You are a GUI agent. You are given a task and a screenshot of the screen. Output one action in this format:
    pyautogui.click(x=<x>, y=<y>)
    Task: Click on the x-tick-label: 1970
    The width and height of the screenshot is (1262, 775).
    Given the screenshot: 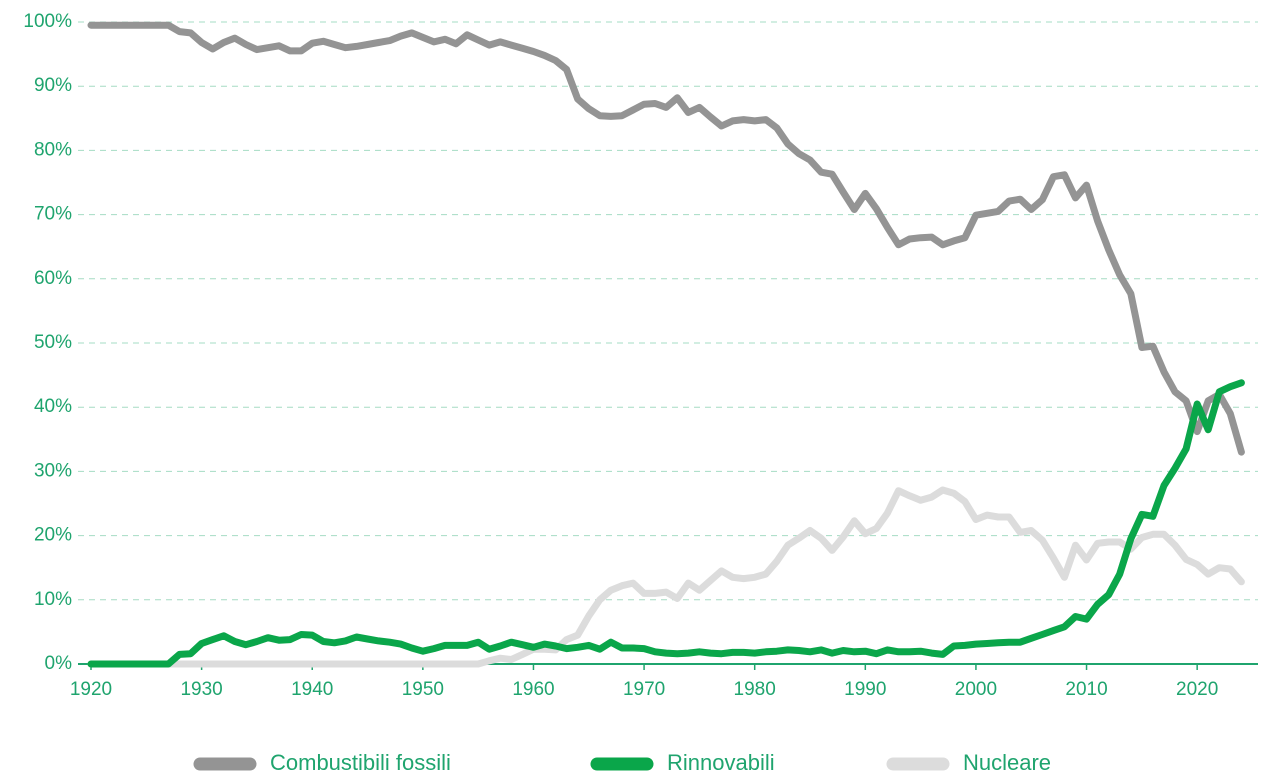 What is the action you would take?
    pyautogui.click(x=644, y=689)
    